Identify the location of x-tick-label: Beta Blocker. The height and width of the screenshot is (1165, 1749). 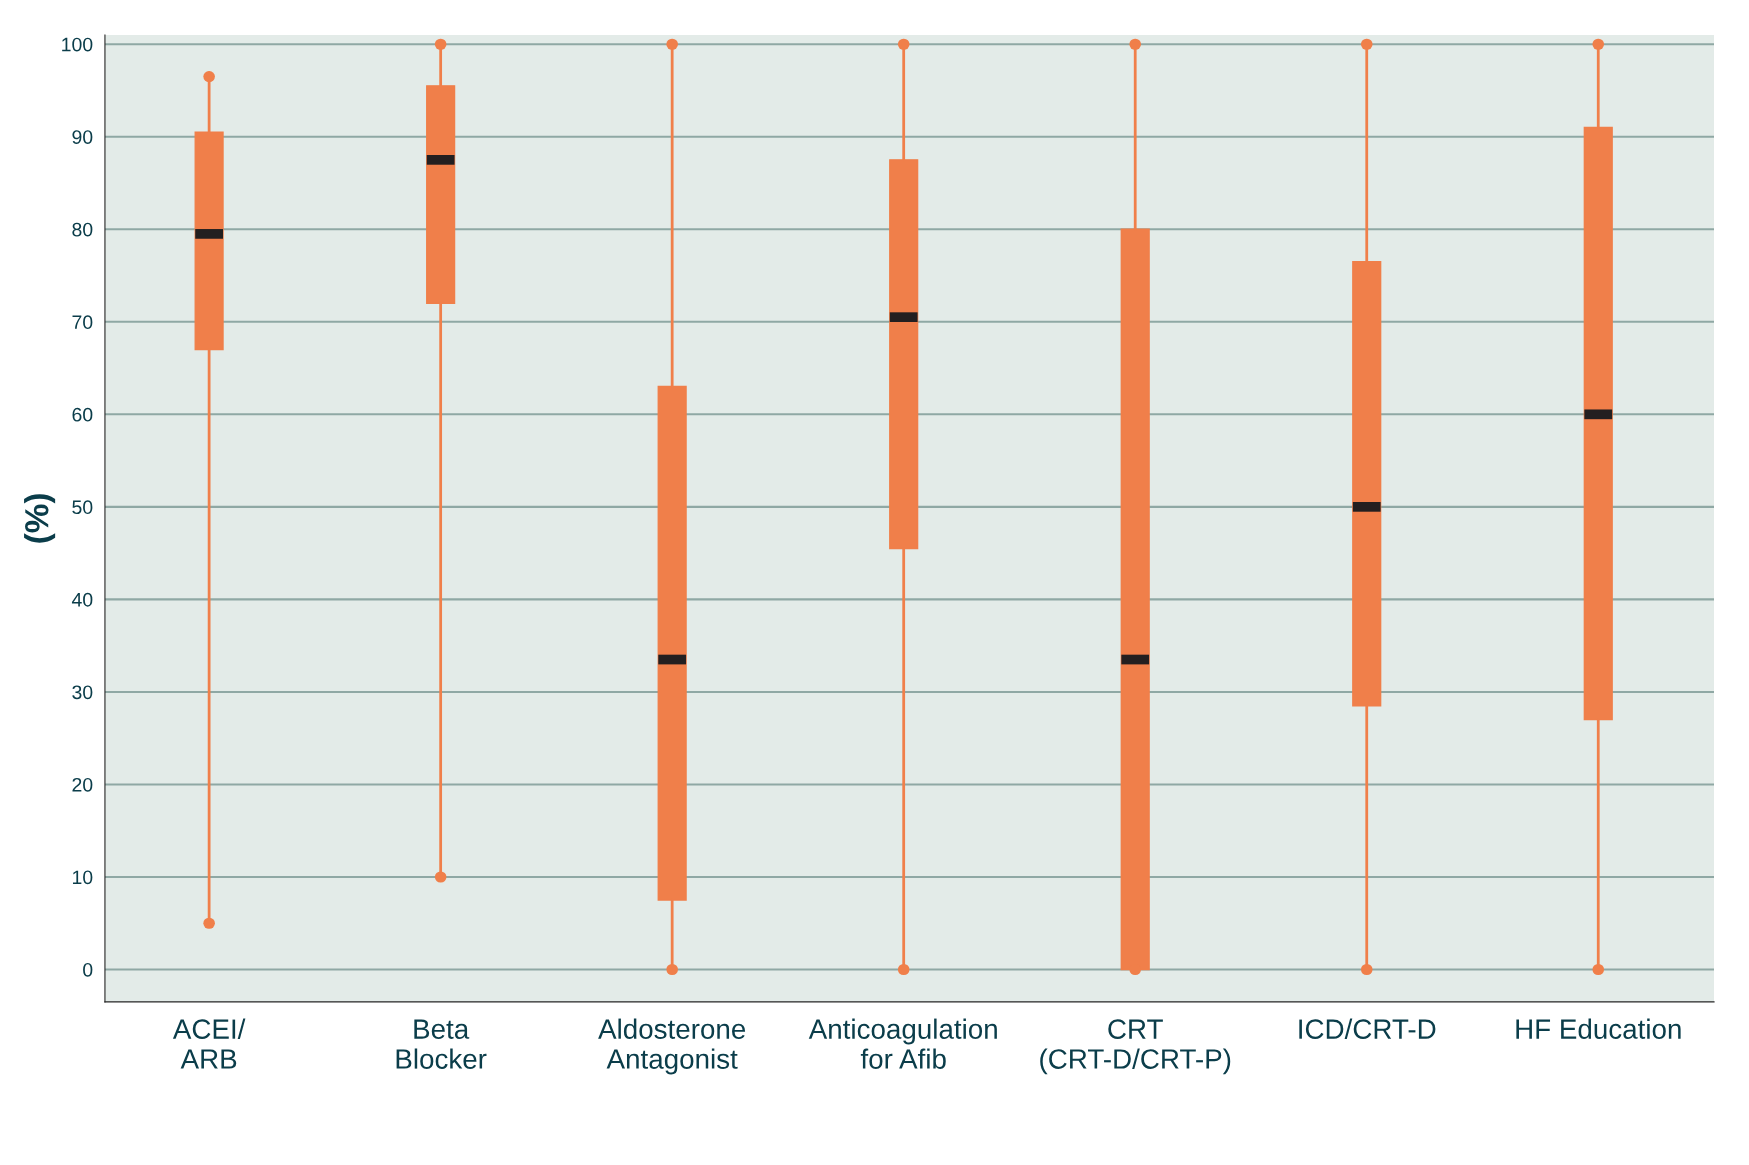
(441, 1044).